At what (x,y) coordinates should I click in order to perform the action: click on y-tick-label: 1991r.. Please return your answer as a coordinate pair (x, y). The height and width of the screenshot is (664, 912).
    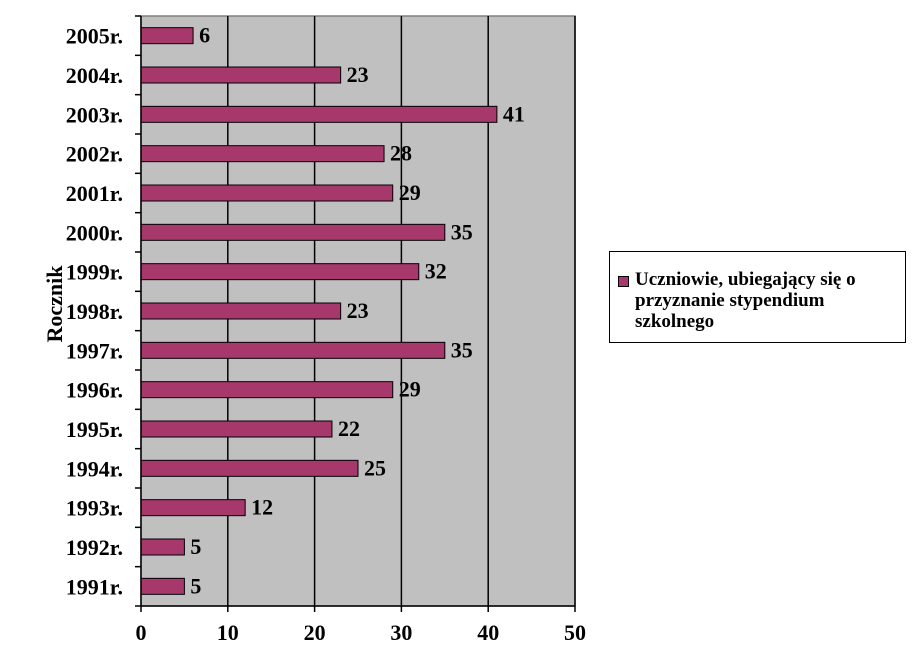
    Looking at the image, I should click on (94, 586).